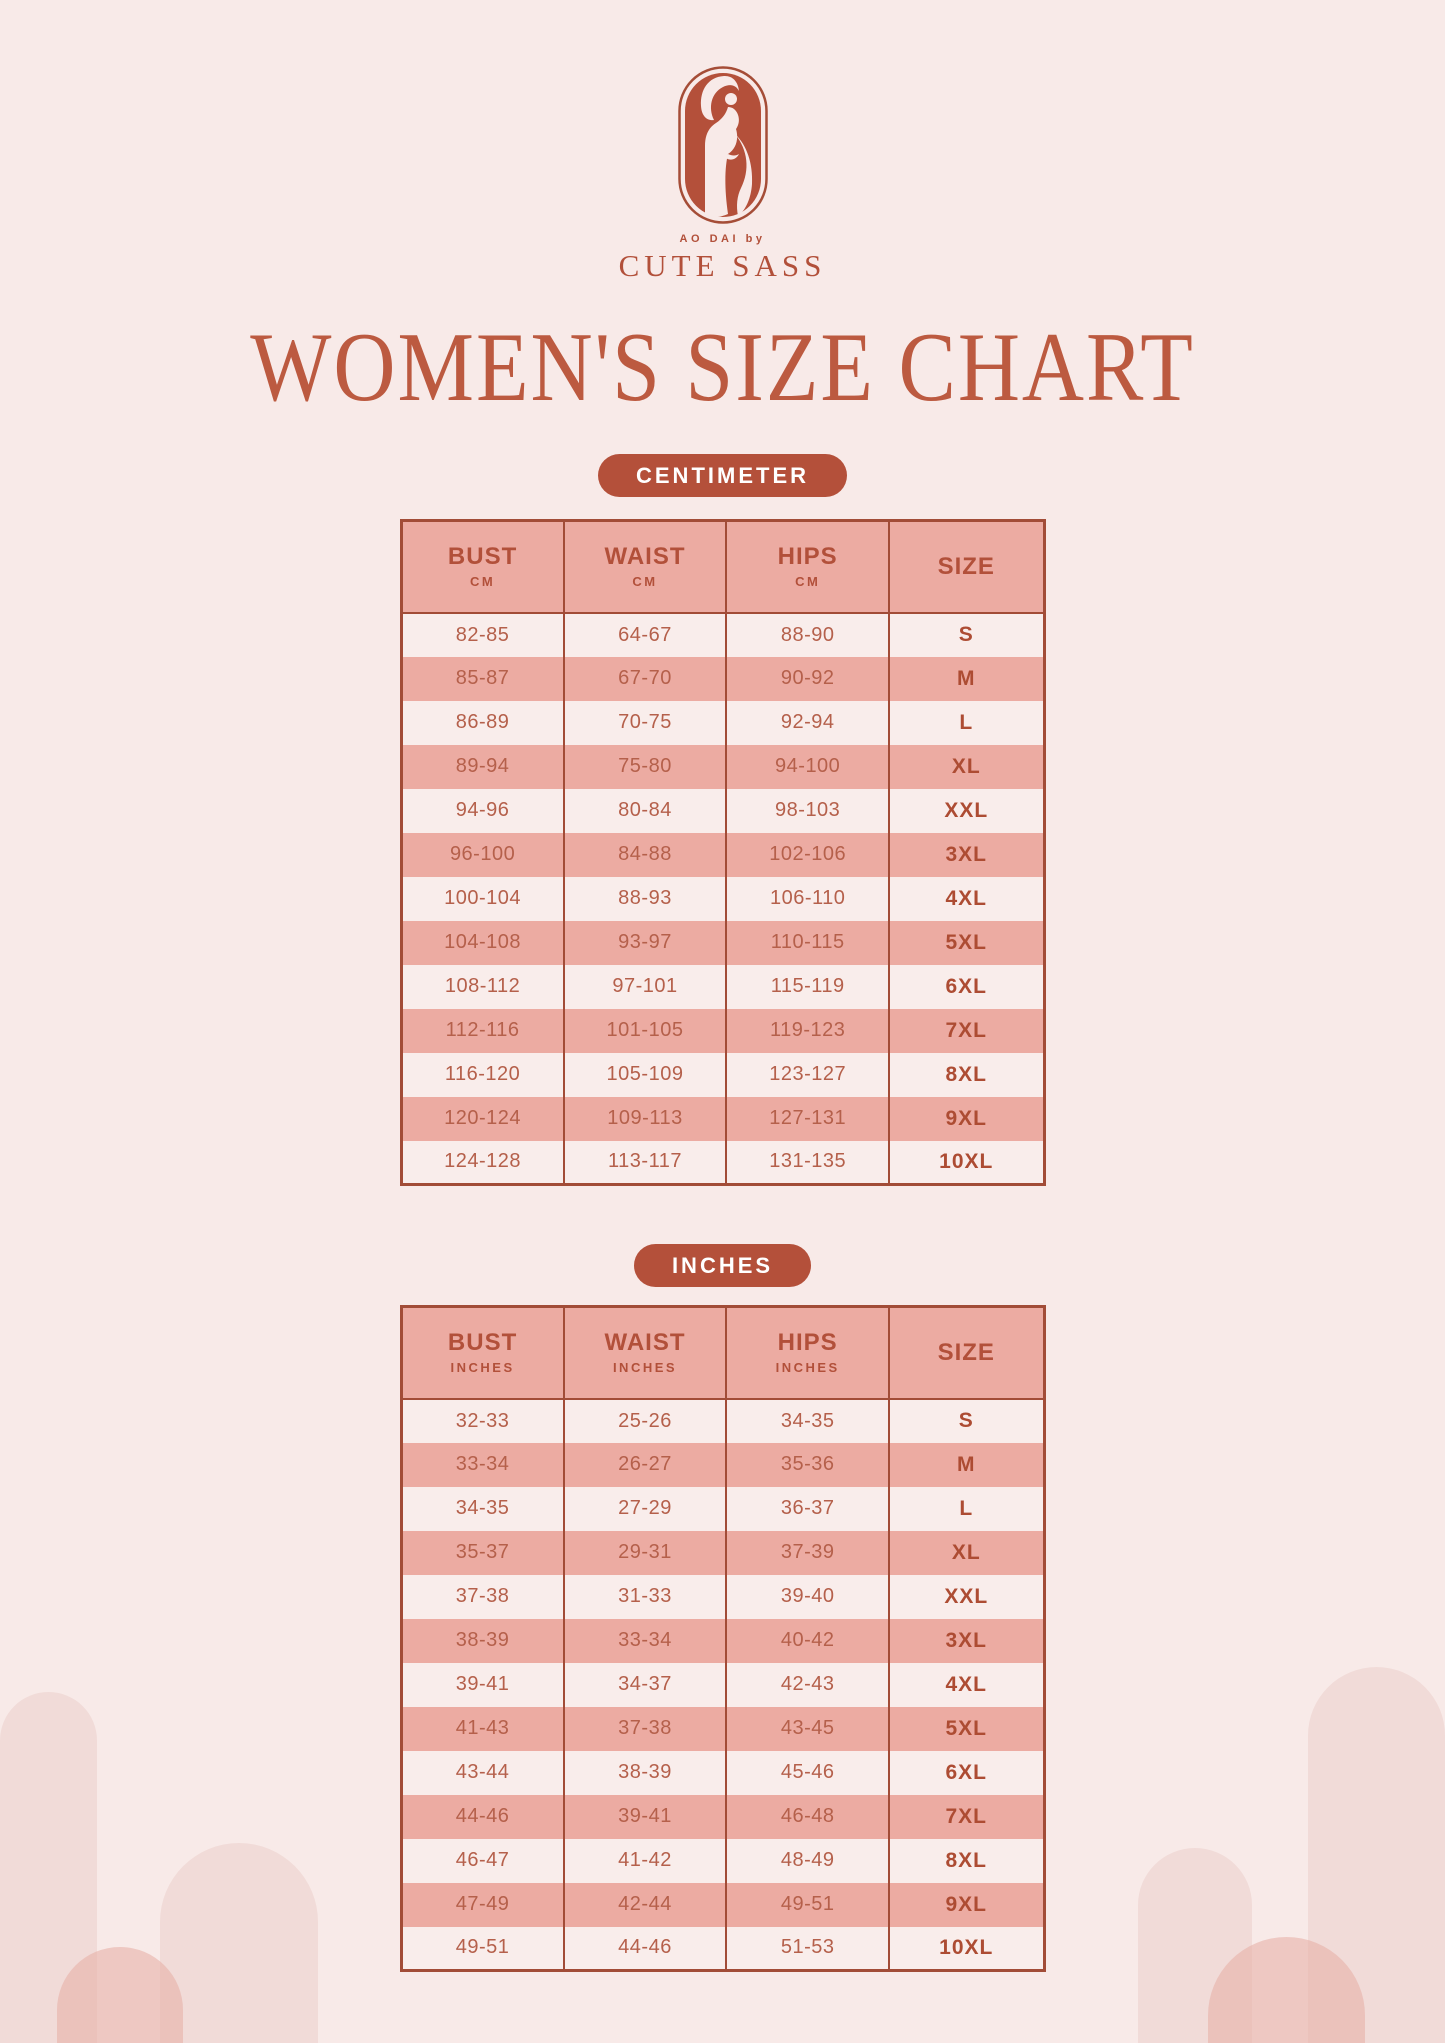  I want to click on cell-waist: 109-113, so click(645, 1118).